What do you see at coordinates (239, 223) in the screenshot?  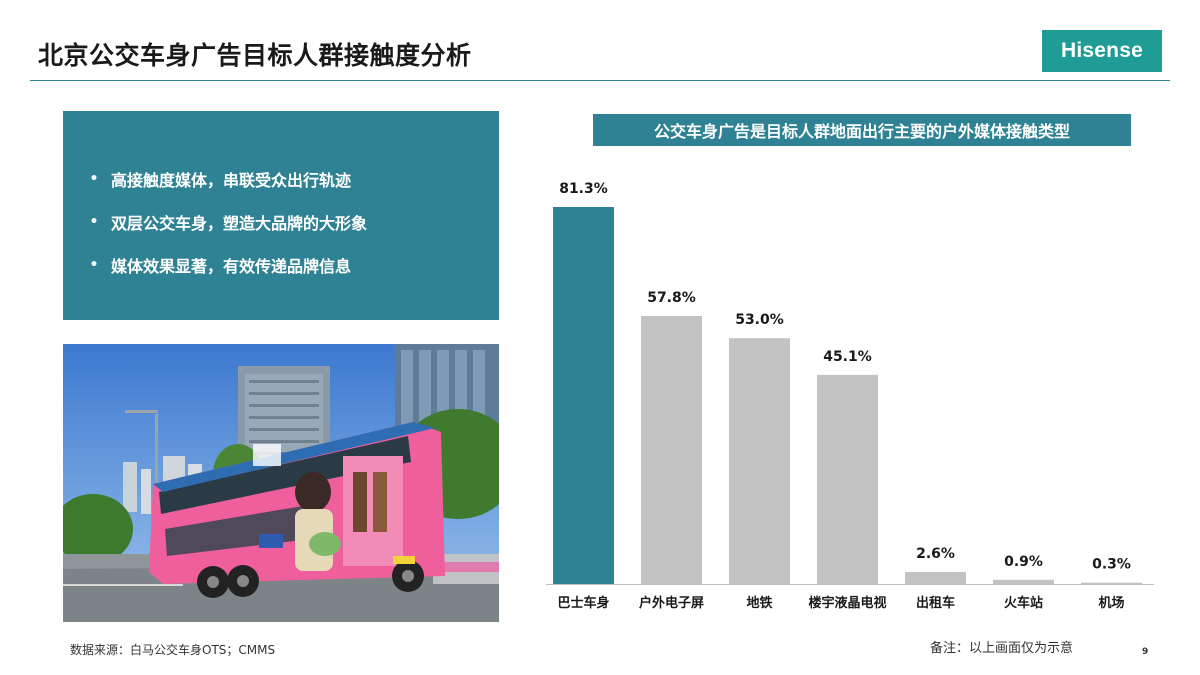 I see `bullet-text: 双层公交车身，塑造大品牌的大形象` at bounding box center [239, 223].